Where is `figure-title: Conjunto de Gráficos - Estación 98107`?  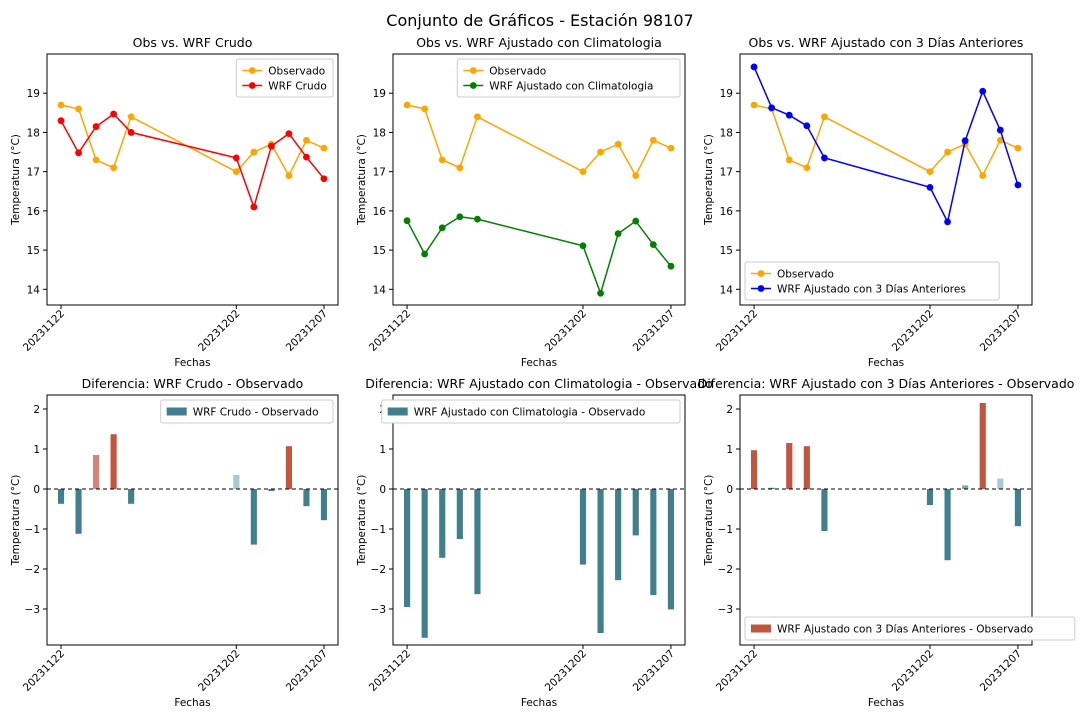
figure-title: Conjunto de Gráficos - Estación 98107 is located at coordinates (540, 20).